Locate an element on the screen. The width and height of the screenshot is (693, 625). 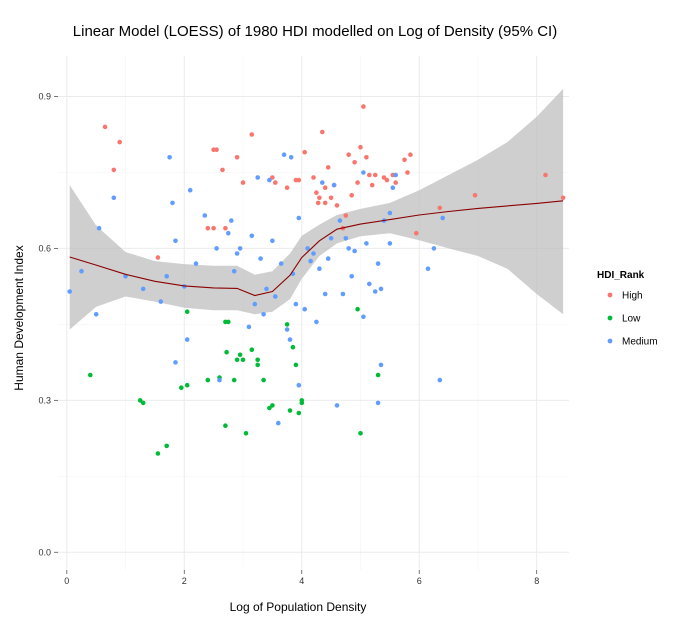
x-tick-label: 0 is located at coordinates (66, 581).